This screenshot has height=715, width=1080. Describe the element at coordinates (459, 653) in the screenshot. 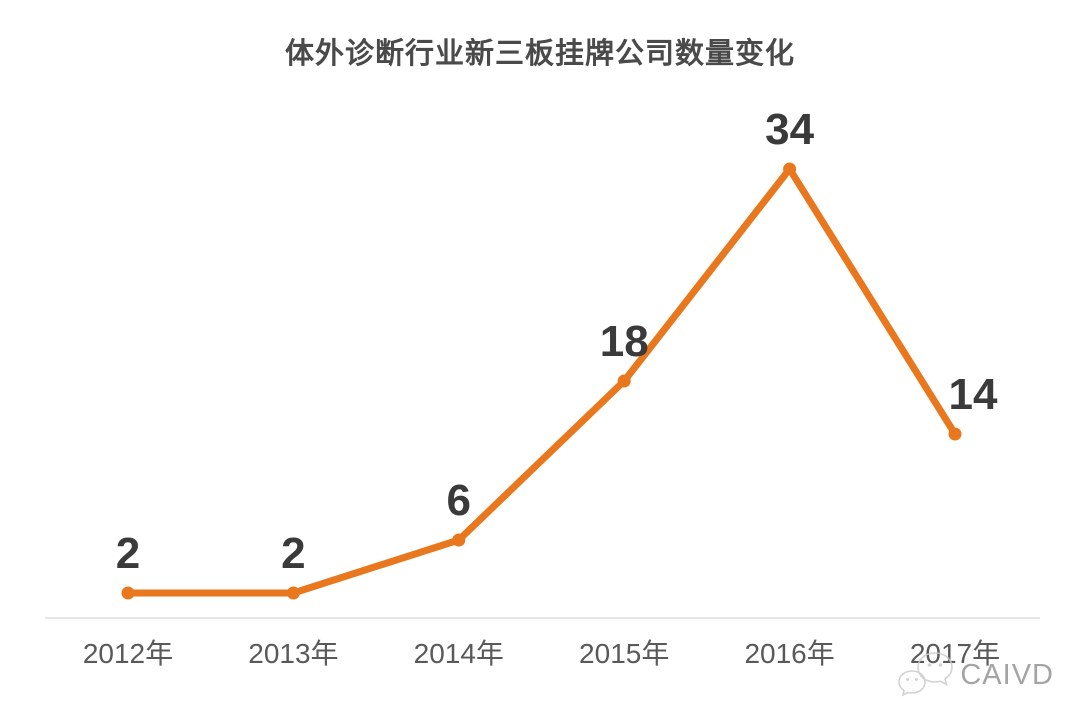

I see `x-tick-label: 2014年` at that location.